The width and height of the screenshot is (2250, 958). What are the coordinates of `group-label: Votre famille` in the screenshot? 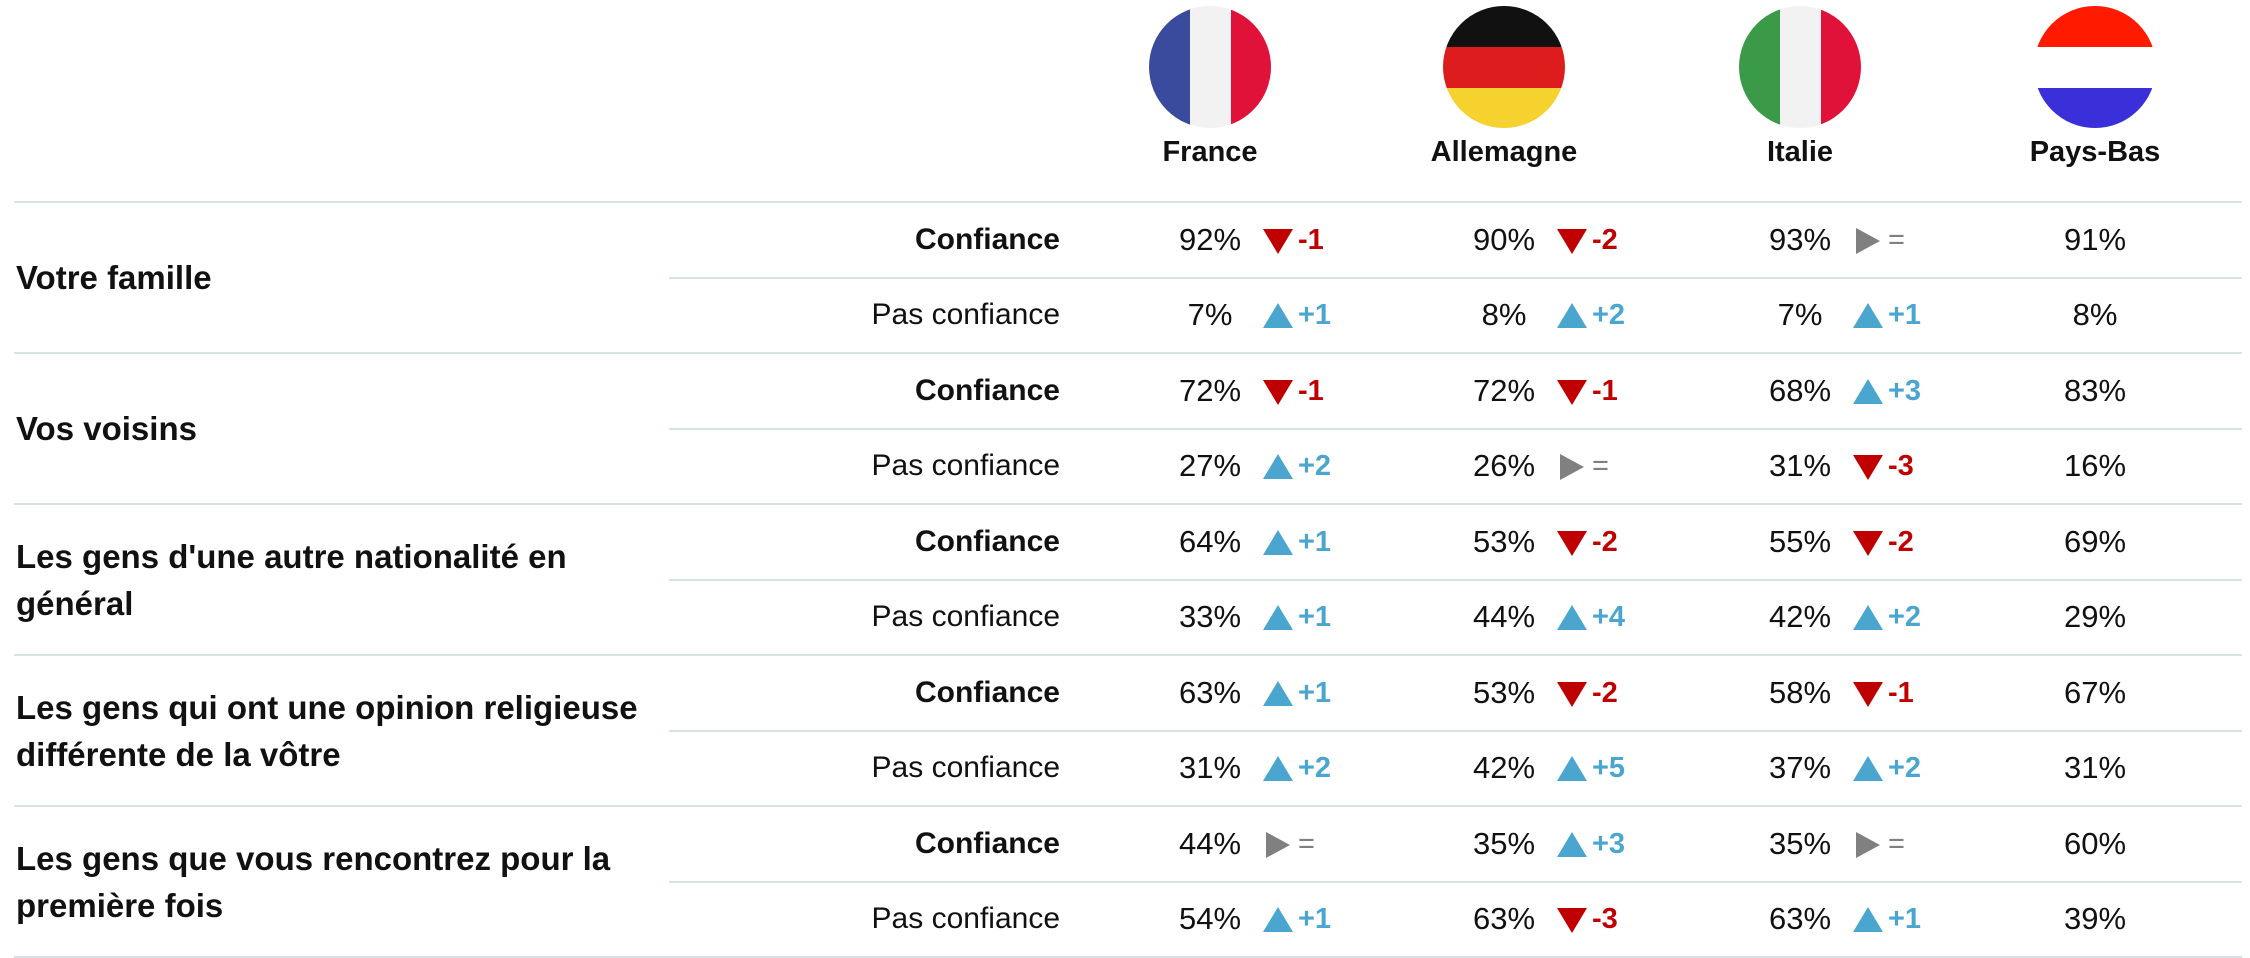 It's located at (114, 277).